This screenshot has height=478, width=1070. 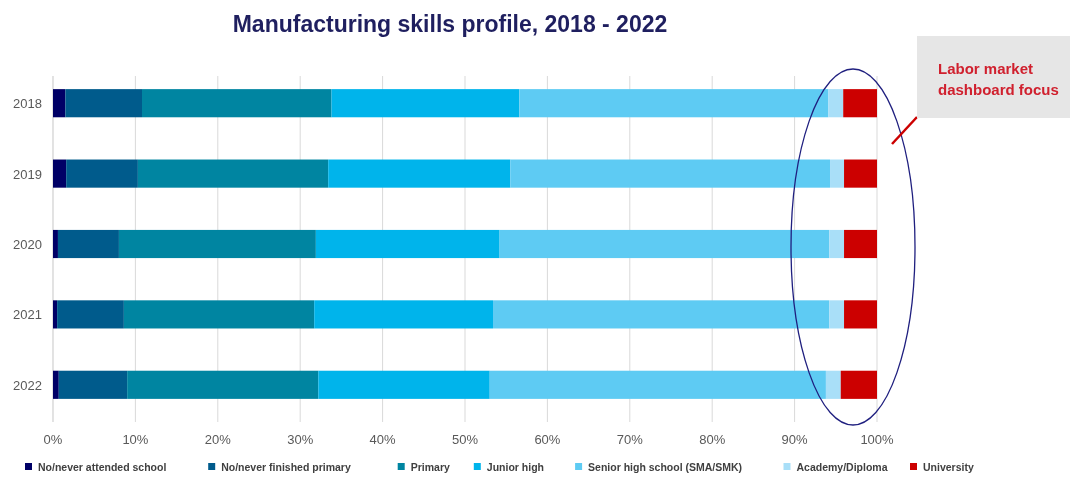 I want to click on x-tick-label: 60%, so click(x=547, y=439).